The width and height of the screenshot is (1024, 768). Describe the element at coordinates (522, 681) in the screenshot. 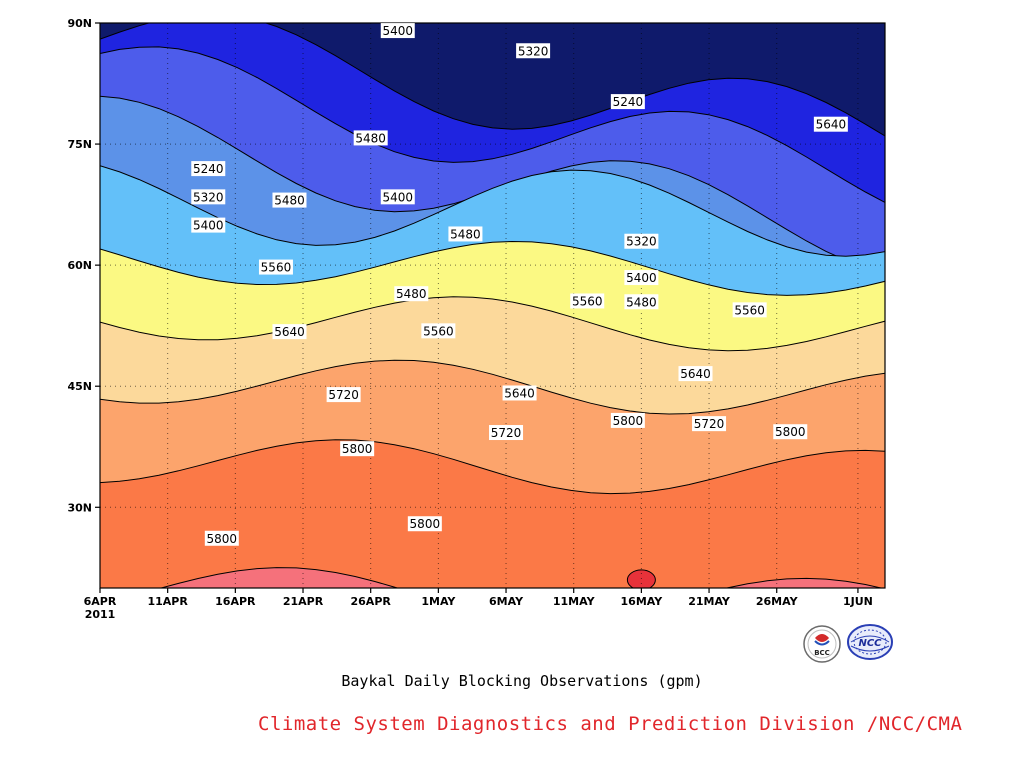

I see `chart-title: Baykal Daily Blocking Observations (gpm)` at that location.